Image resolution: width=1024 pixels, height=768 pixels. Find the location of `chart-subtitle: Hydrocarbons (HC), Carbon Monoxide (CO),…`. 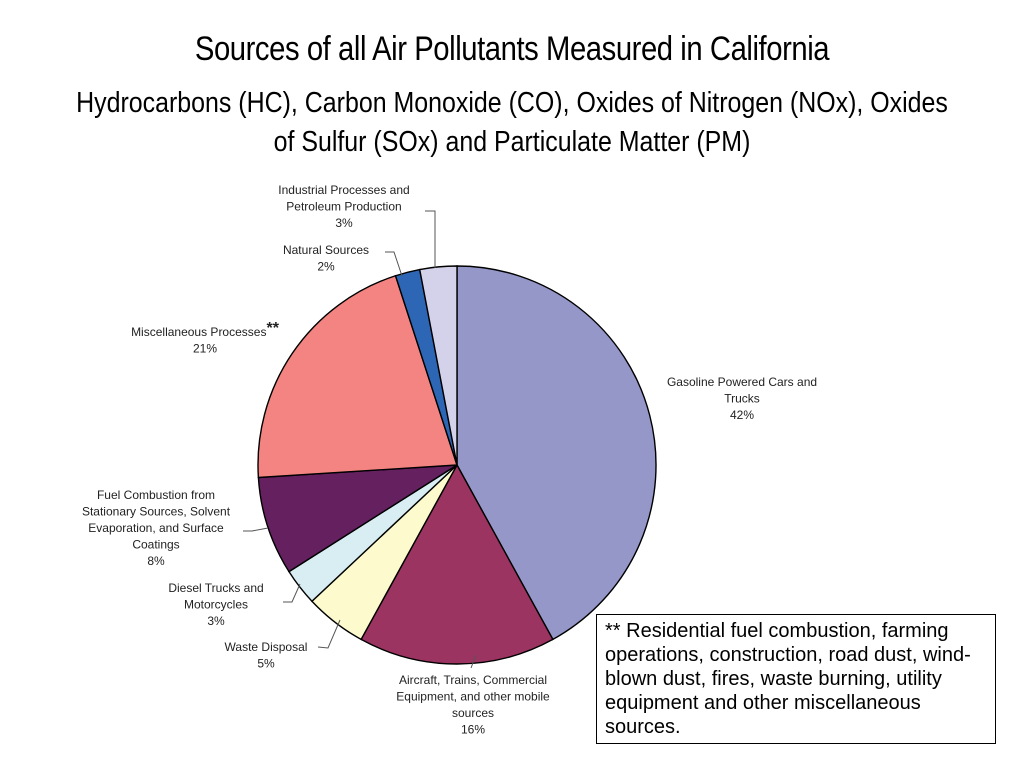

chart-subtitle: Hydrocarbons (HC), Carbon Monoxide (CO),… is located at coordinates (512, 122).